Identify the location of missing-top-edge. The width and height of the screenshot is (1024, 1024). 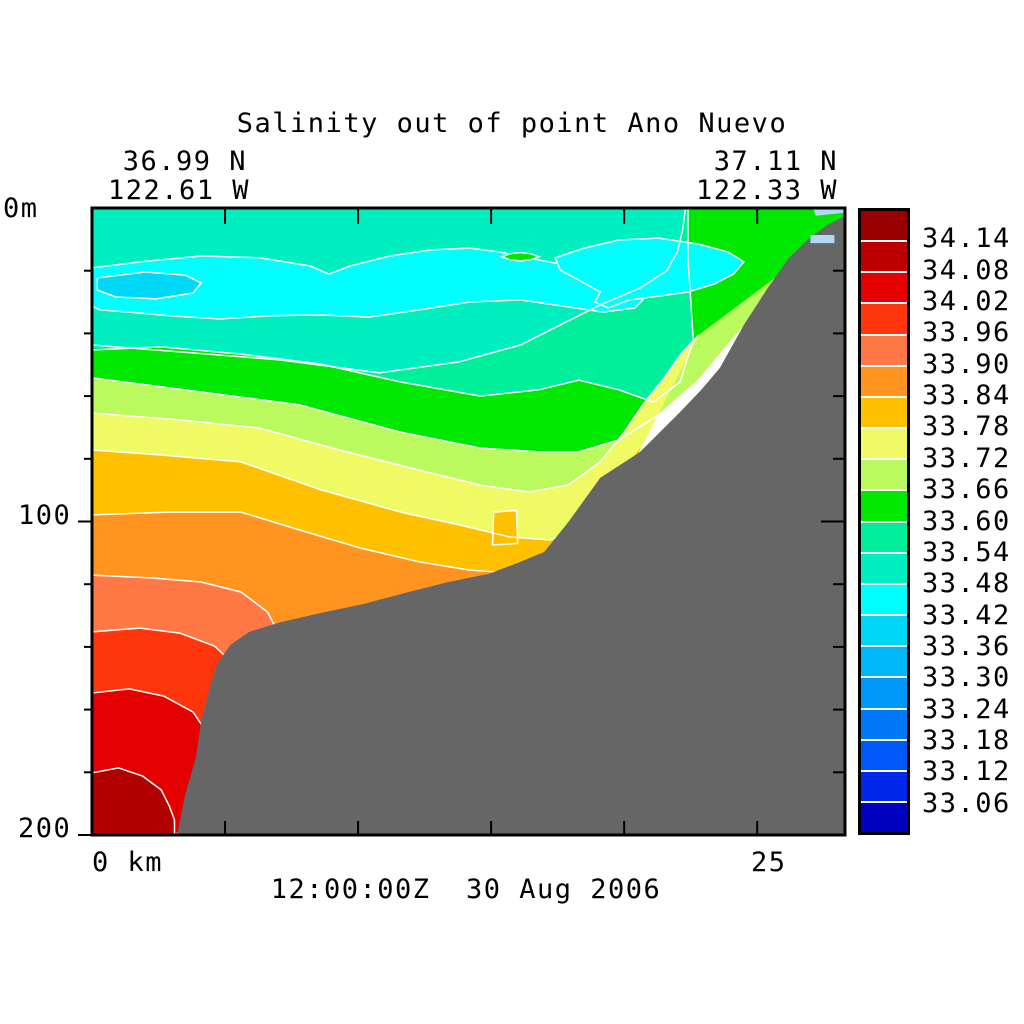
(829, 212).